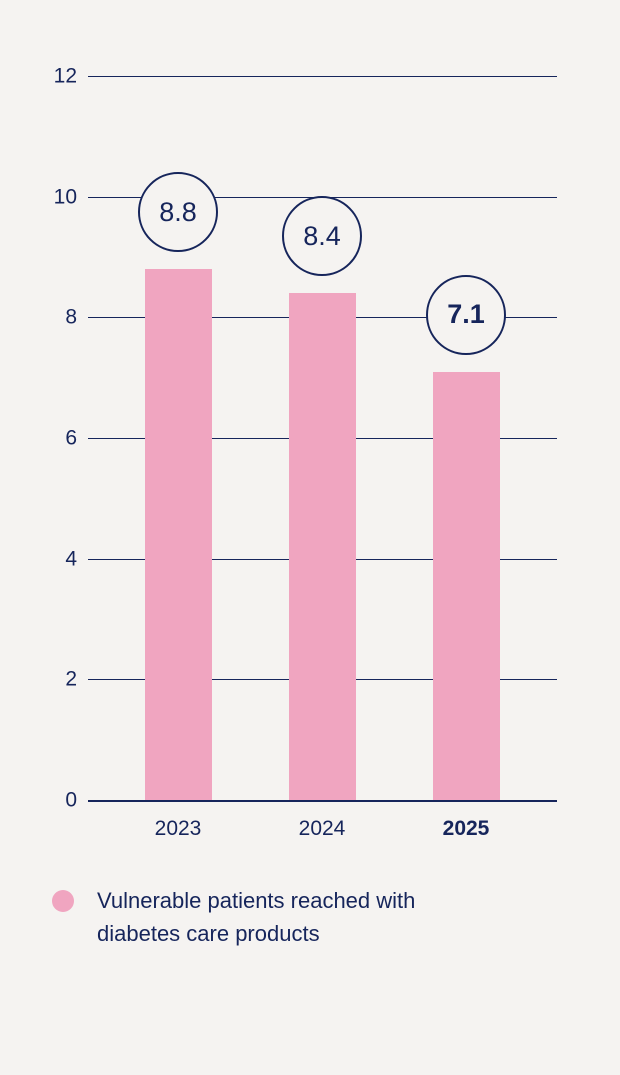 This screenshot has width=620, height=1075. I want to click on y-axis-tick-label-8: 8, so click(71, 317).